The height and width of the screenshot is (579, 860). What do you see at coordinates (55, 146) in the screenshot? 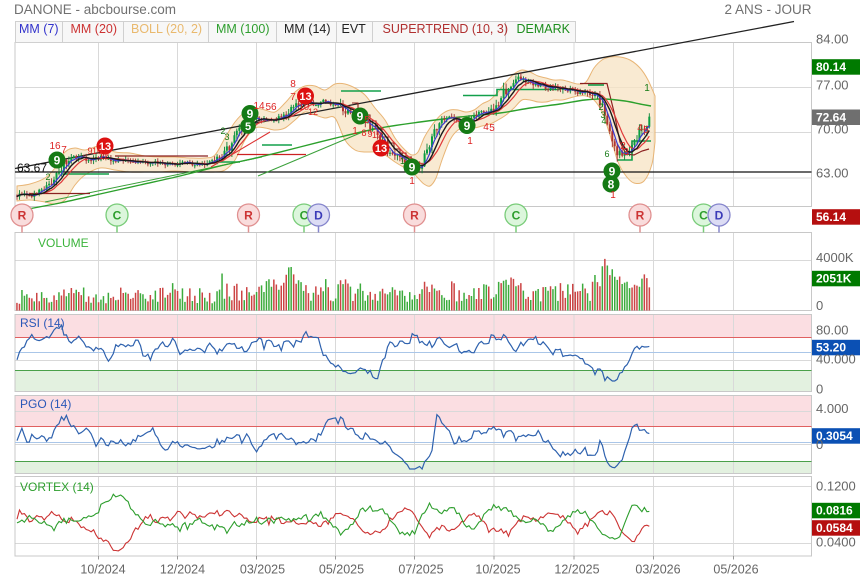
I see `svg-text: 16` at bounding box center [55, 146].